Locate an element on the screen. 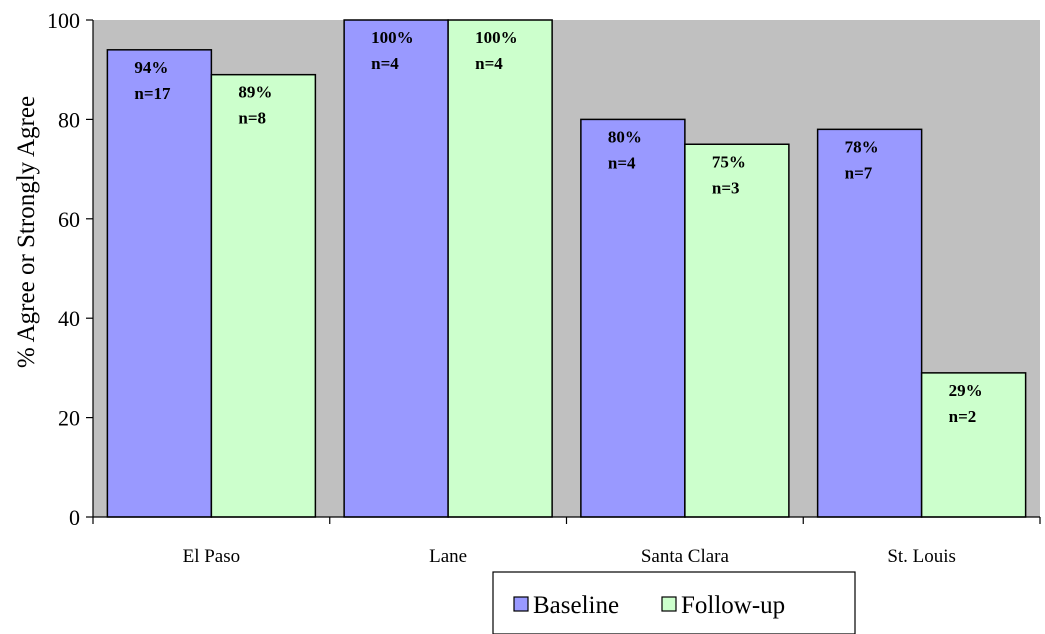  x-tick-label: St. Louis is located at coordinates (921, 556).